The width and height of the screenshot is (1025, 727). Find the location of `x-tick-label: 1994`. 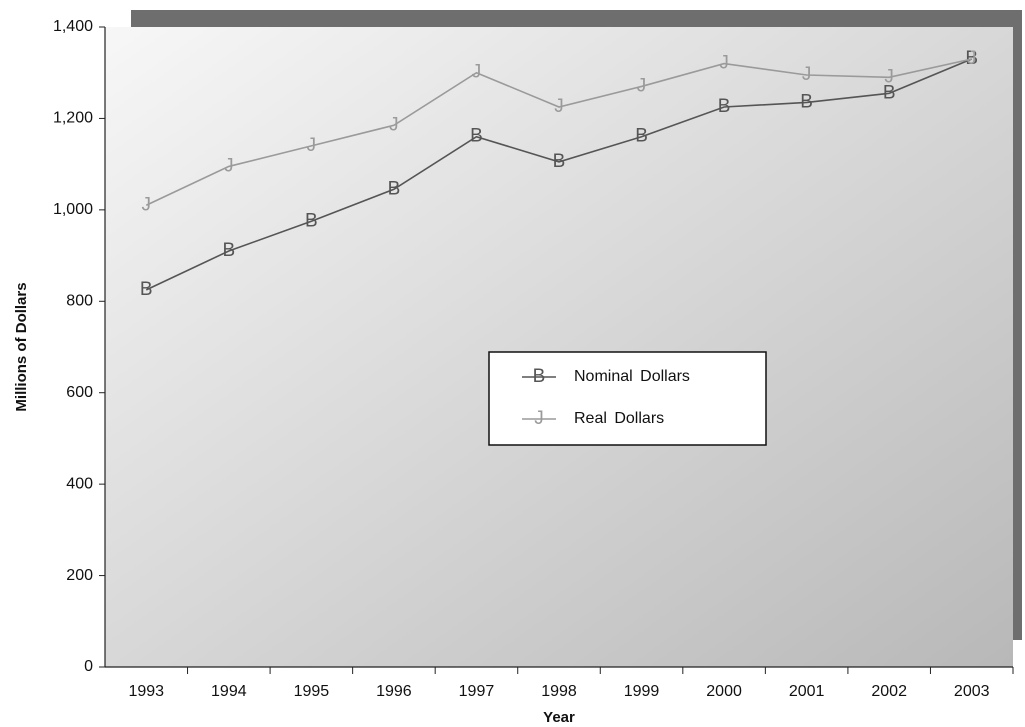

x-tick-label: 1994 is located at coordinates (229, 691).